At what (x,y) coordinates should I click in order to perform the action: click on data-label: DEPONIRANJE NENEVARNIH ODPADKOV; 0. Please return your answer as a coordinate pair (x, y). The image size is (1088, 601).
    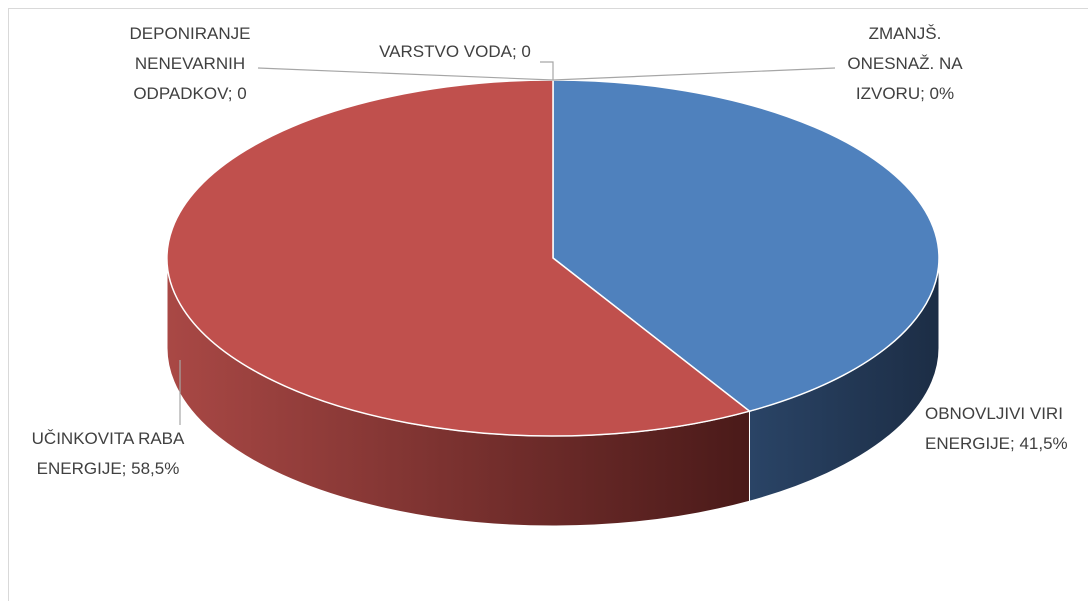
    Looking at the image, I should click on (190, 63).